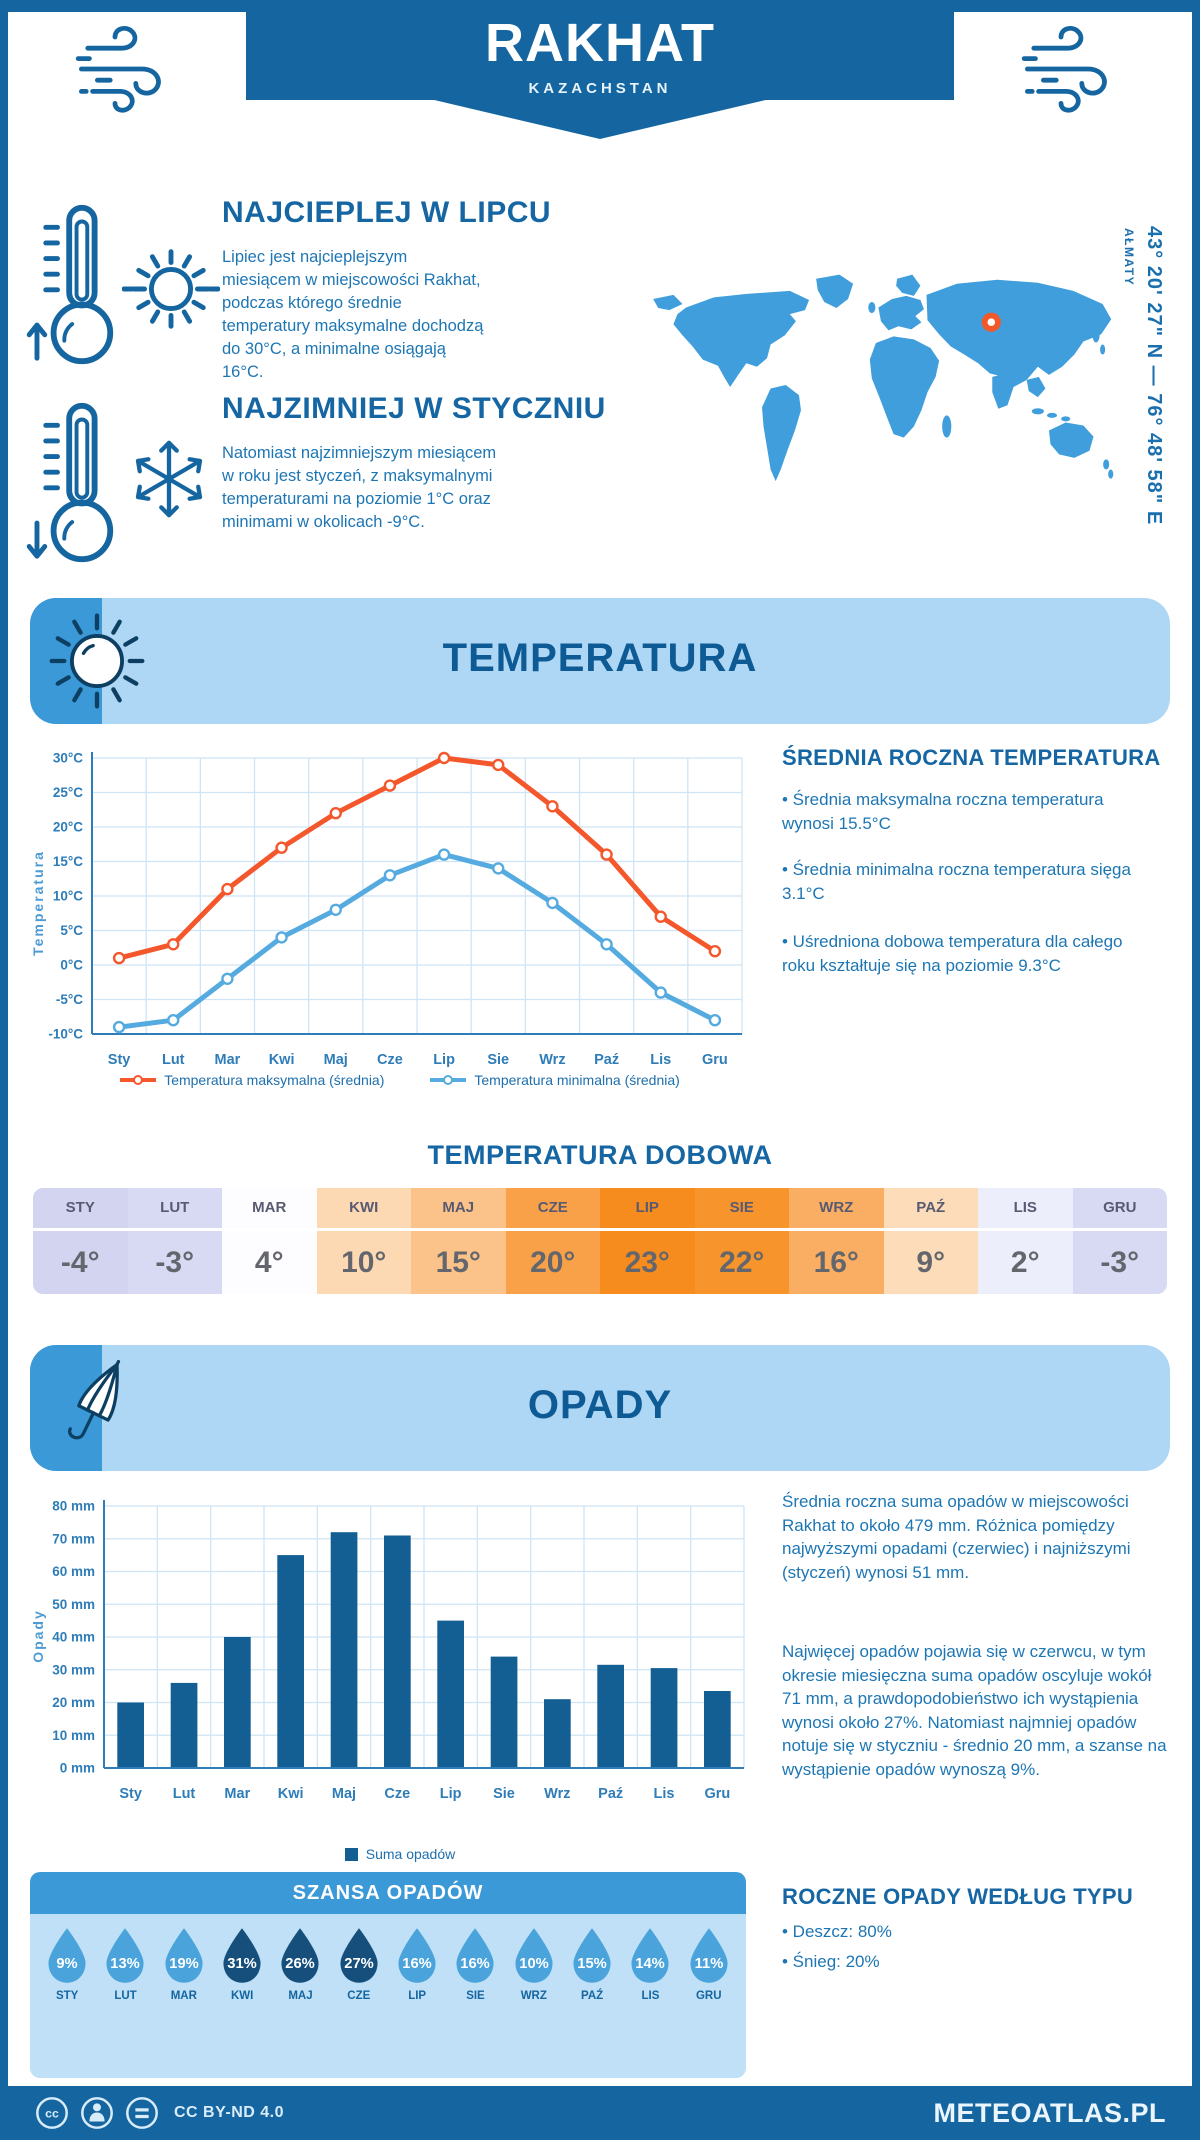 This screenshot has width=1200, height=2140. I want to click on daily-temp-value: -3°, so click(174, 1262).